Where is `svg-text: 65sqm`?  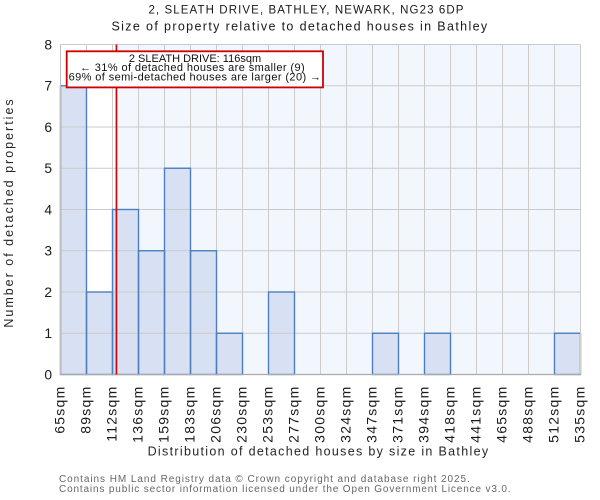 svg-text: 65sqm is located at coordinates (60, 410).